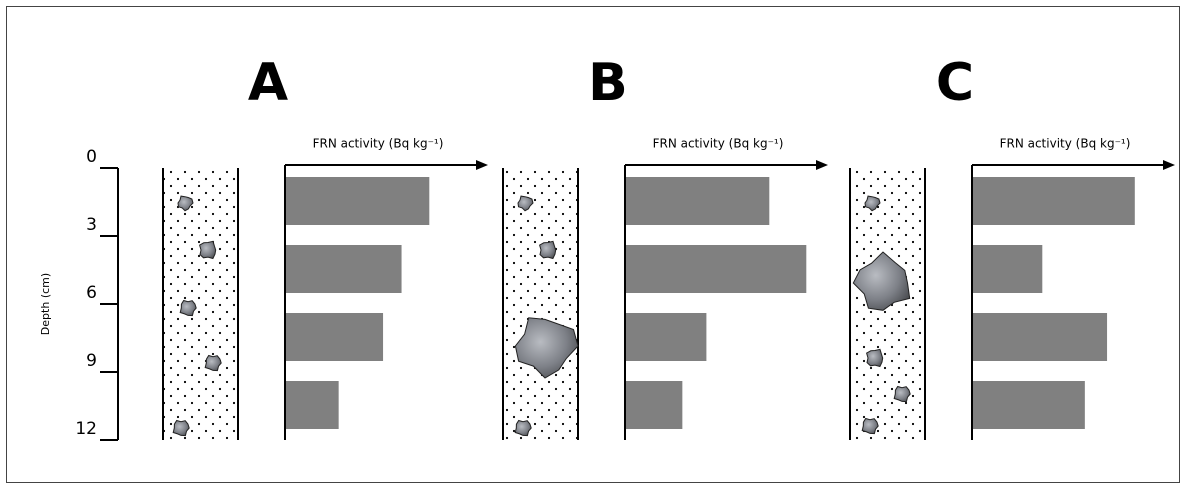 This screenshot has width=1186, height=489. Describe the element at coordinates (91, 293) in the screenshot. I see `y-tick-label: 6` at that location.